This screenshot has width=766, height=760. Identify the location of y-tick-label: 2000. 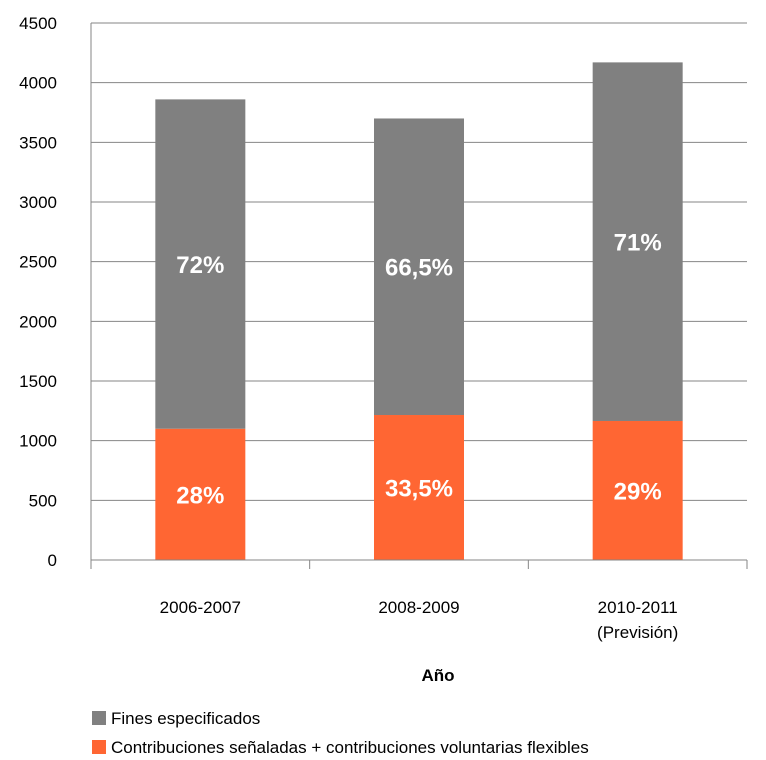
(38, 321).